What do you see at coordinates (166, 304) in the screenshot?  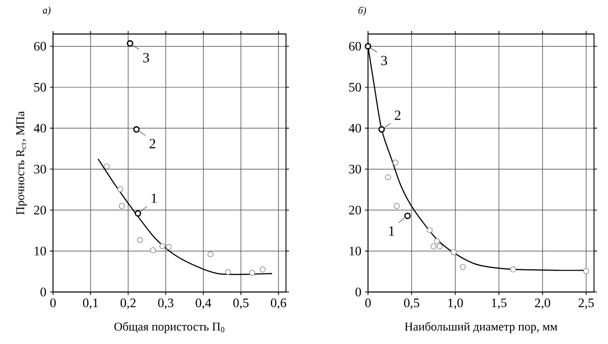 I see `x-tick-label: 0,3` at bounding box center [166, 304].